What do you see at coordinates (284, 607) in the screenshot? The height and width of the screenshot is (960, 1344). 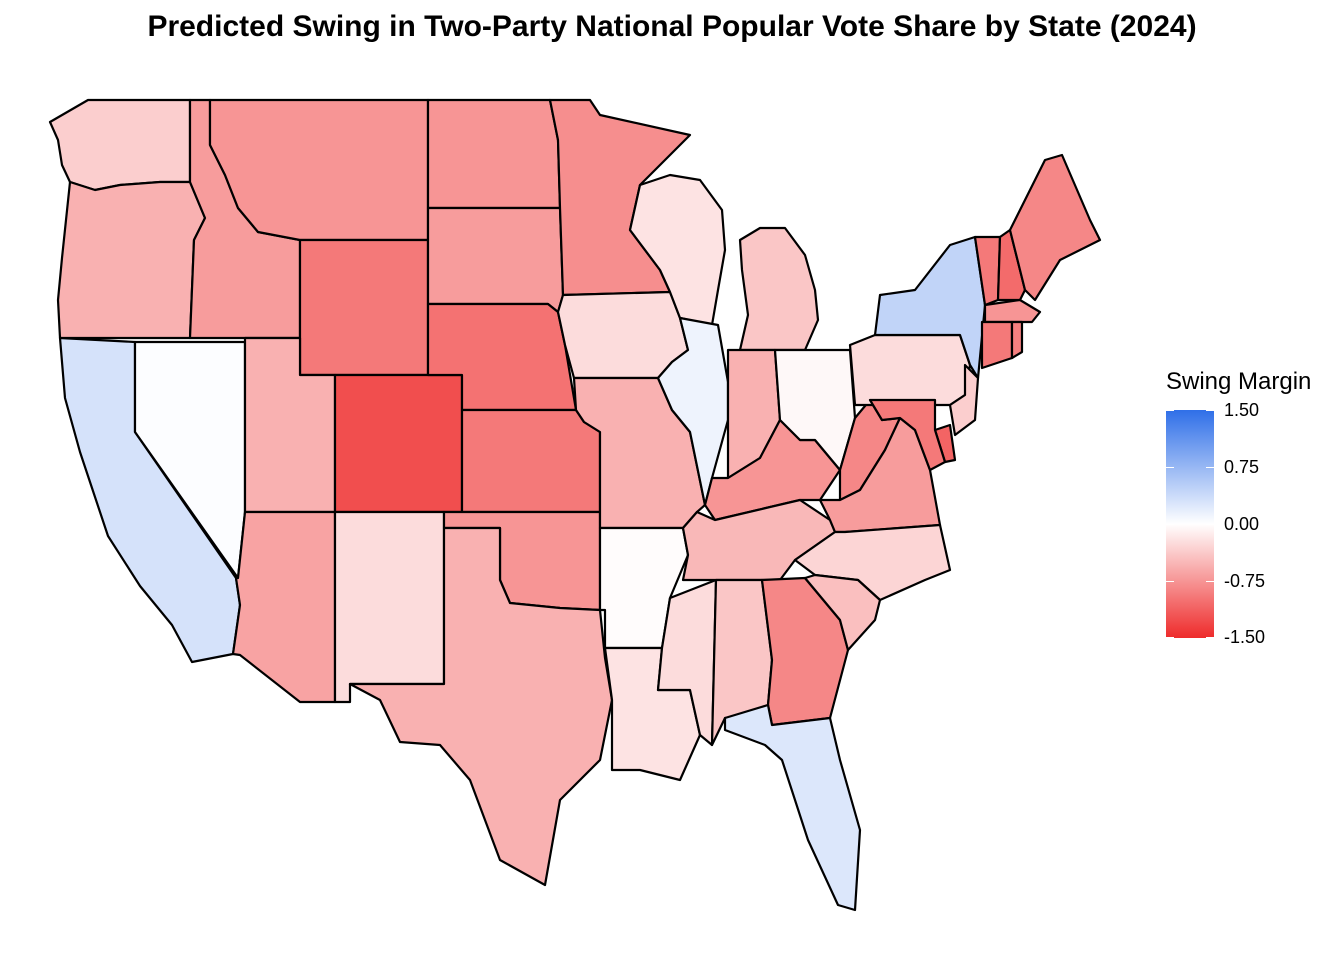 I see `state-az` at bounding box center [284, 607].